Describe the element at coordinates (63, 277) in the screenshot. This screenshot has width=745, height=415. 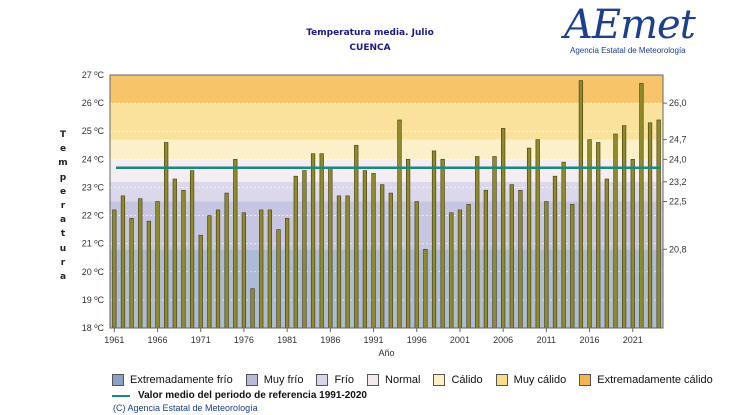
I see `y-axis-letter: a` at that location.